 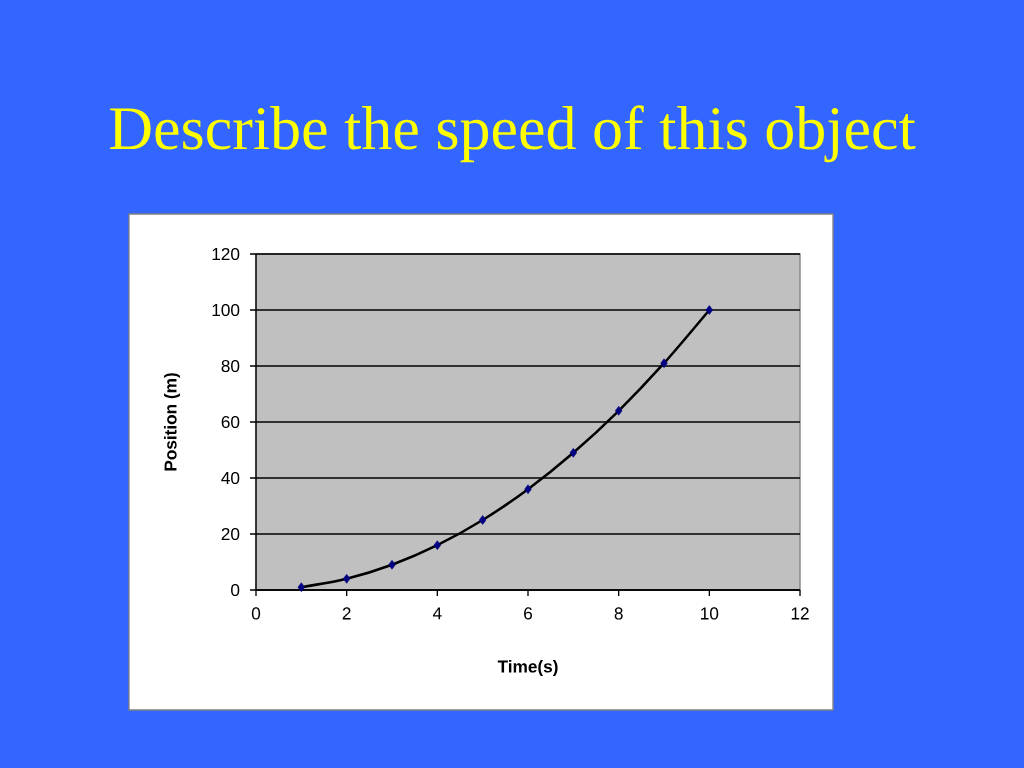 What do you see at coordinates (437, 613) in the screenshot?
I see `x-tick-label: 4` at bounding box center [437, 613].